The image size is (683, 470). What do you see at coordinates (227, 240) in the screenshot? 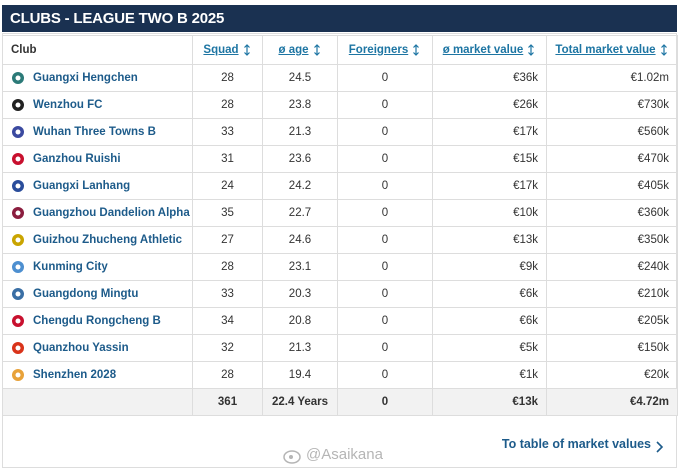
I see `cell-text: 27` at bounding box center [227, 240].